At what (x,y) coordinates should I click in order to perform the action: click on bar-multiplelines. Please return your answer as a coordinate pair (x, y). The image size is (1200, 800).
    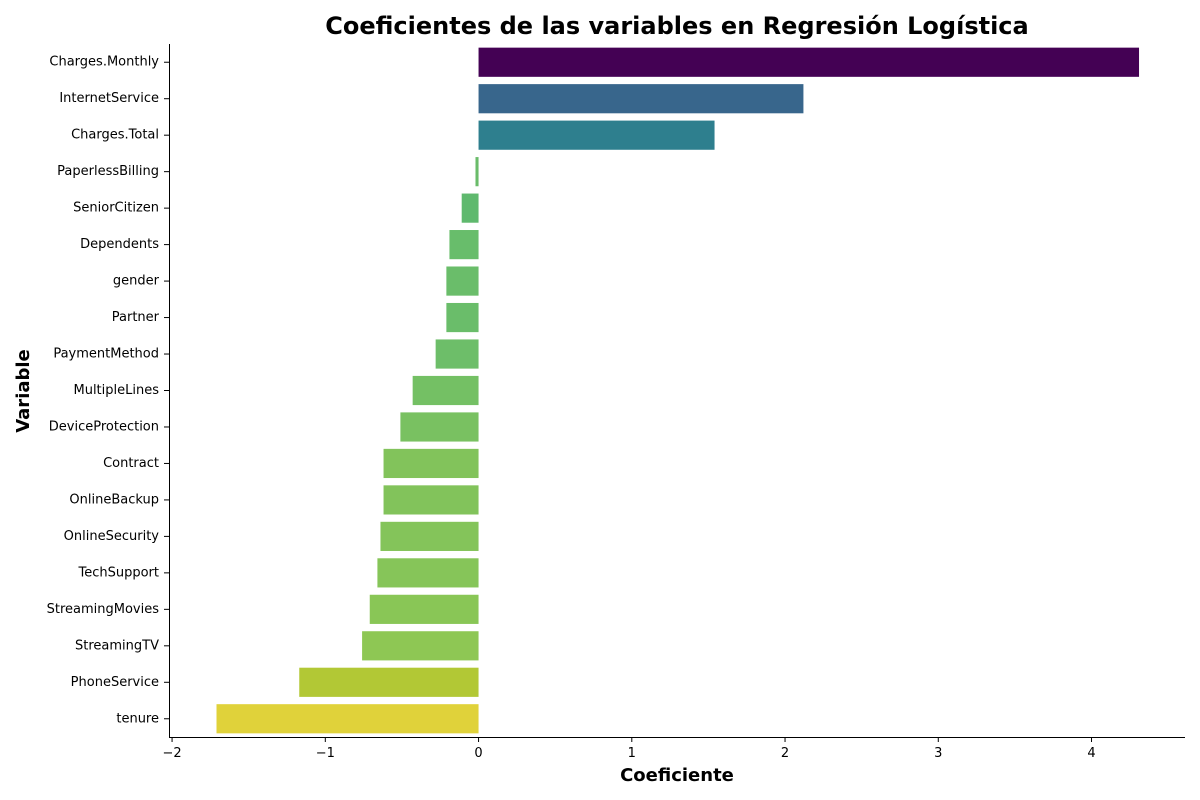
    Looking at the image, I should click on (445, 390).